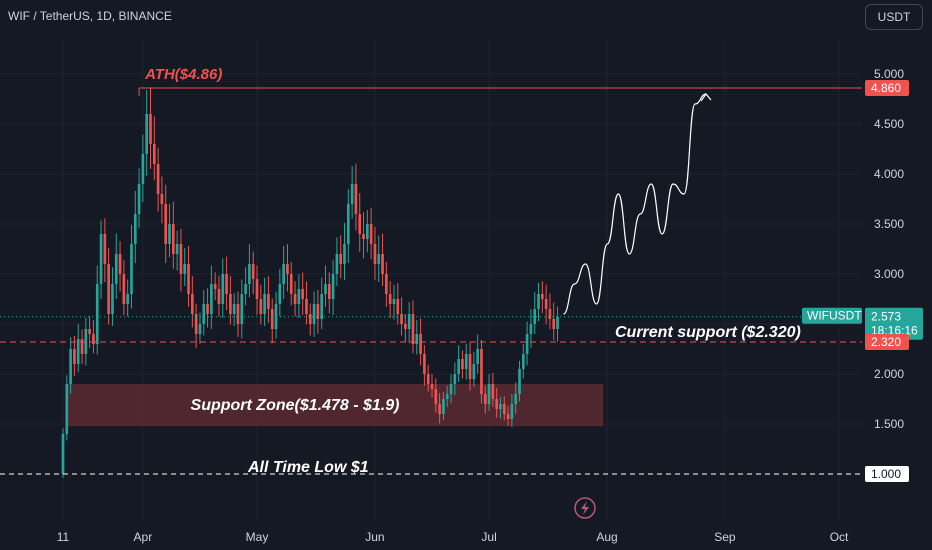 The width and height of the screenshot is (932, 550). I want to click on y-tick-label: 4.000, so click(889, 174).